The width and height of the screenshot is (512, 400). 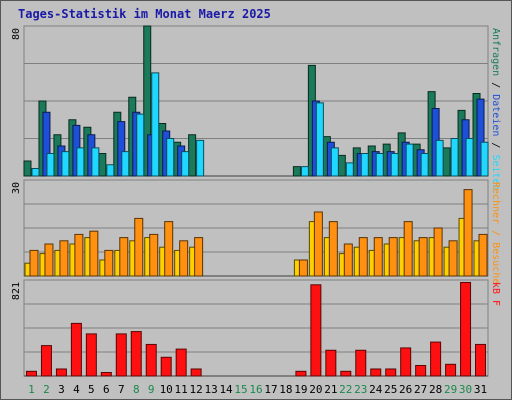 What do you see at coordinates (136, 389) in the screenshot?
I see `x-tick-label-day-8: 8` at bounding box center [136, 389].